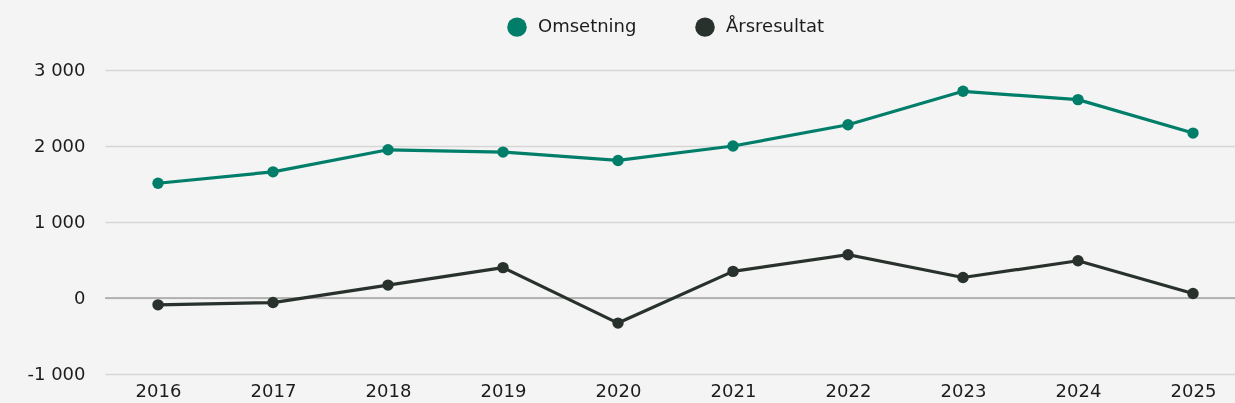  What do you see at coordinates (59, 145) in the screenshot?
I see `y-tick-label: 2 000` at bounding box center [59, 145].